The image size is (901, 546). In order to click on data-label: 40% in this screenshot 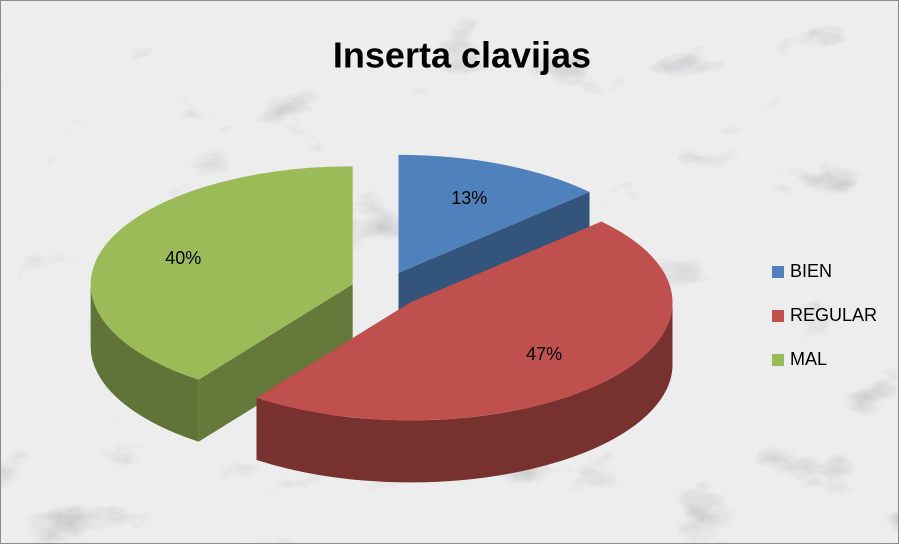, I will do `click(183, 258)`.